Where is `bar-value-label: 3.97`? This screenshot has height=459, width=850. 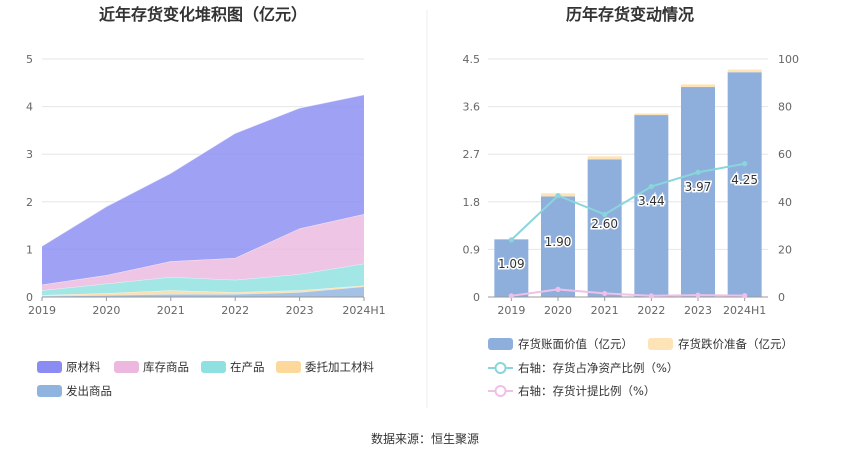
bar-value-label: 3.97 is located at coordinates (698, 187).